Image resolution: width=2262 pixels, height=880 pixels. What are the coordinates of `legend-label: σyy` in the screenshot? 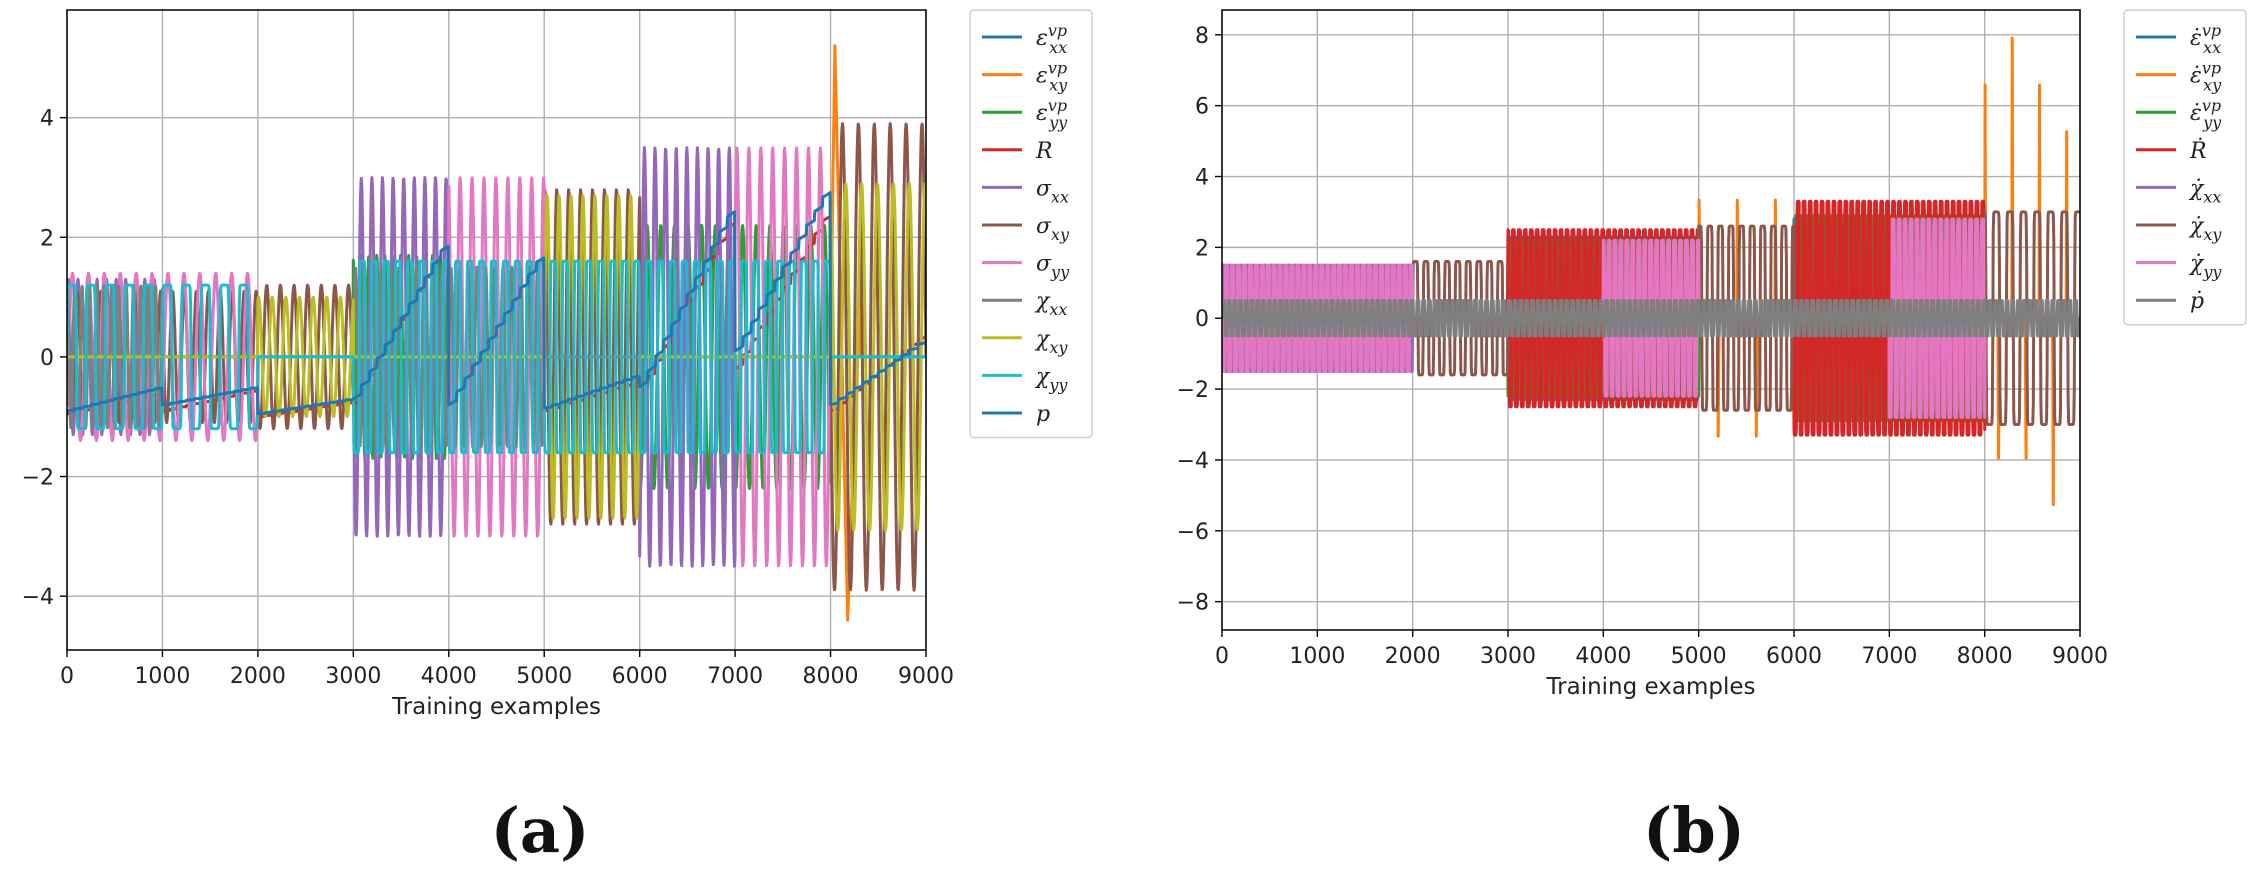 It's located at (1053, 267).